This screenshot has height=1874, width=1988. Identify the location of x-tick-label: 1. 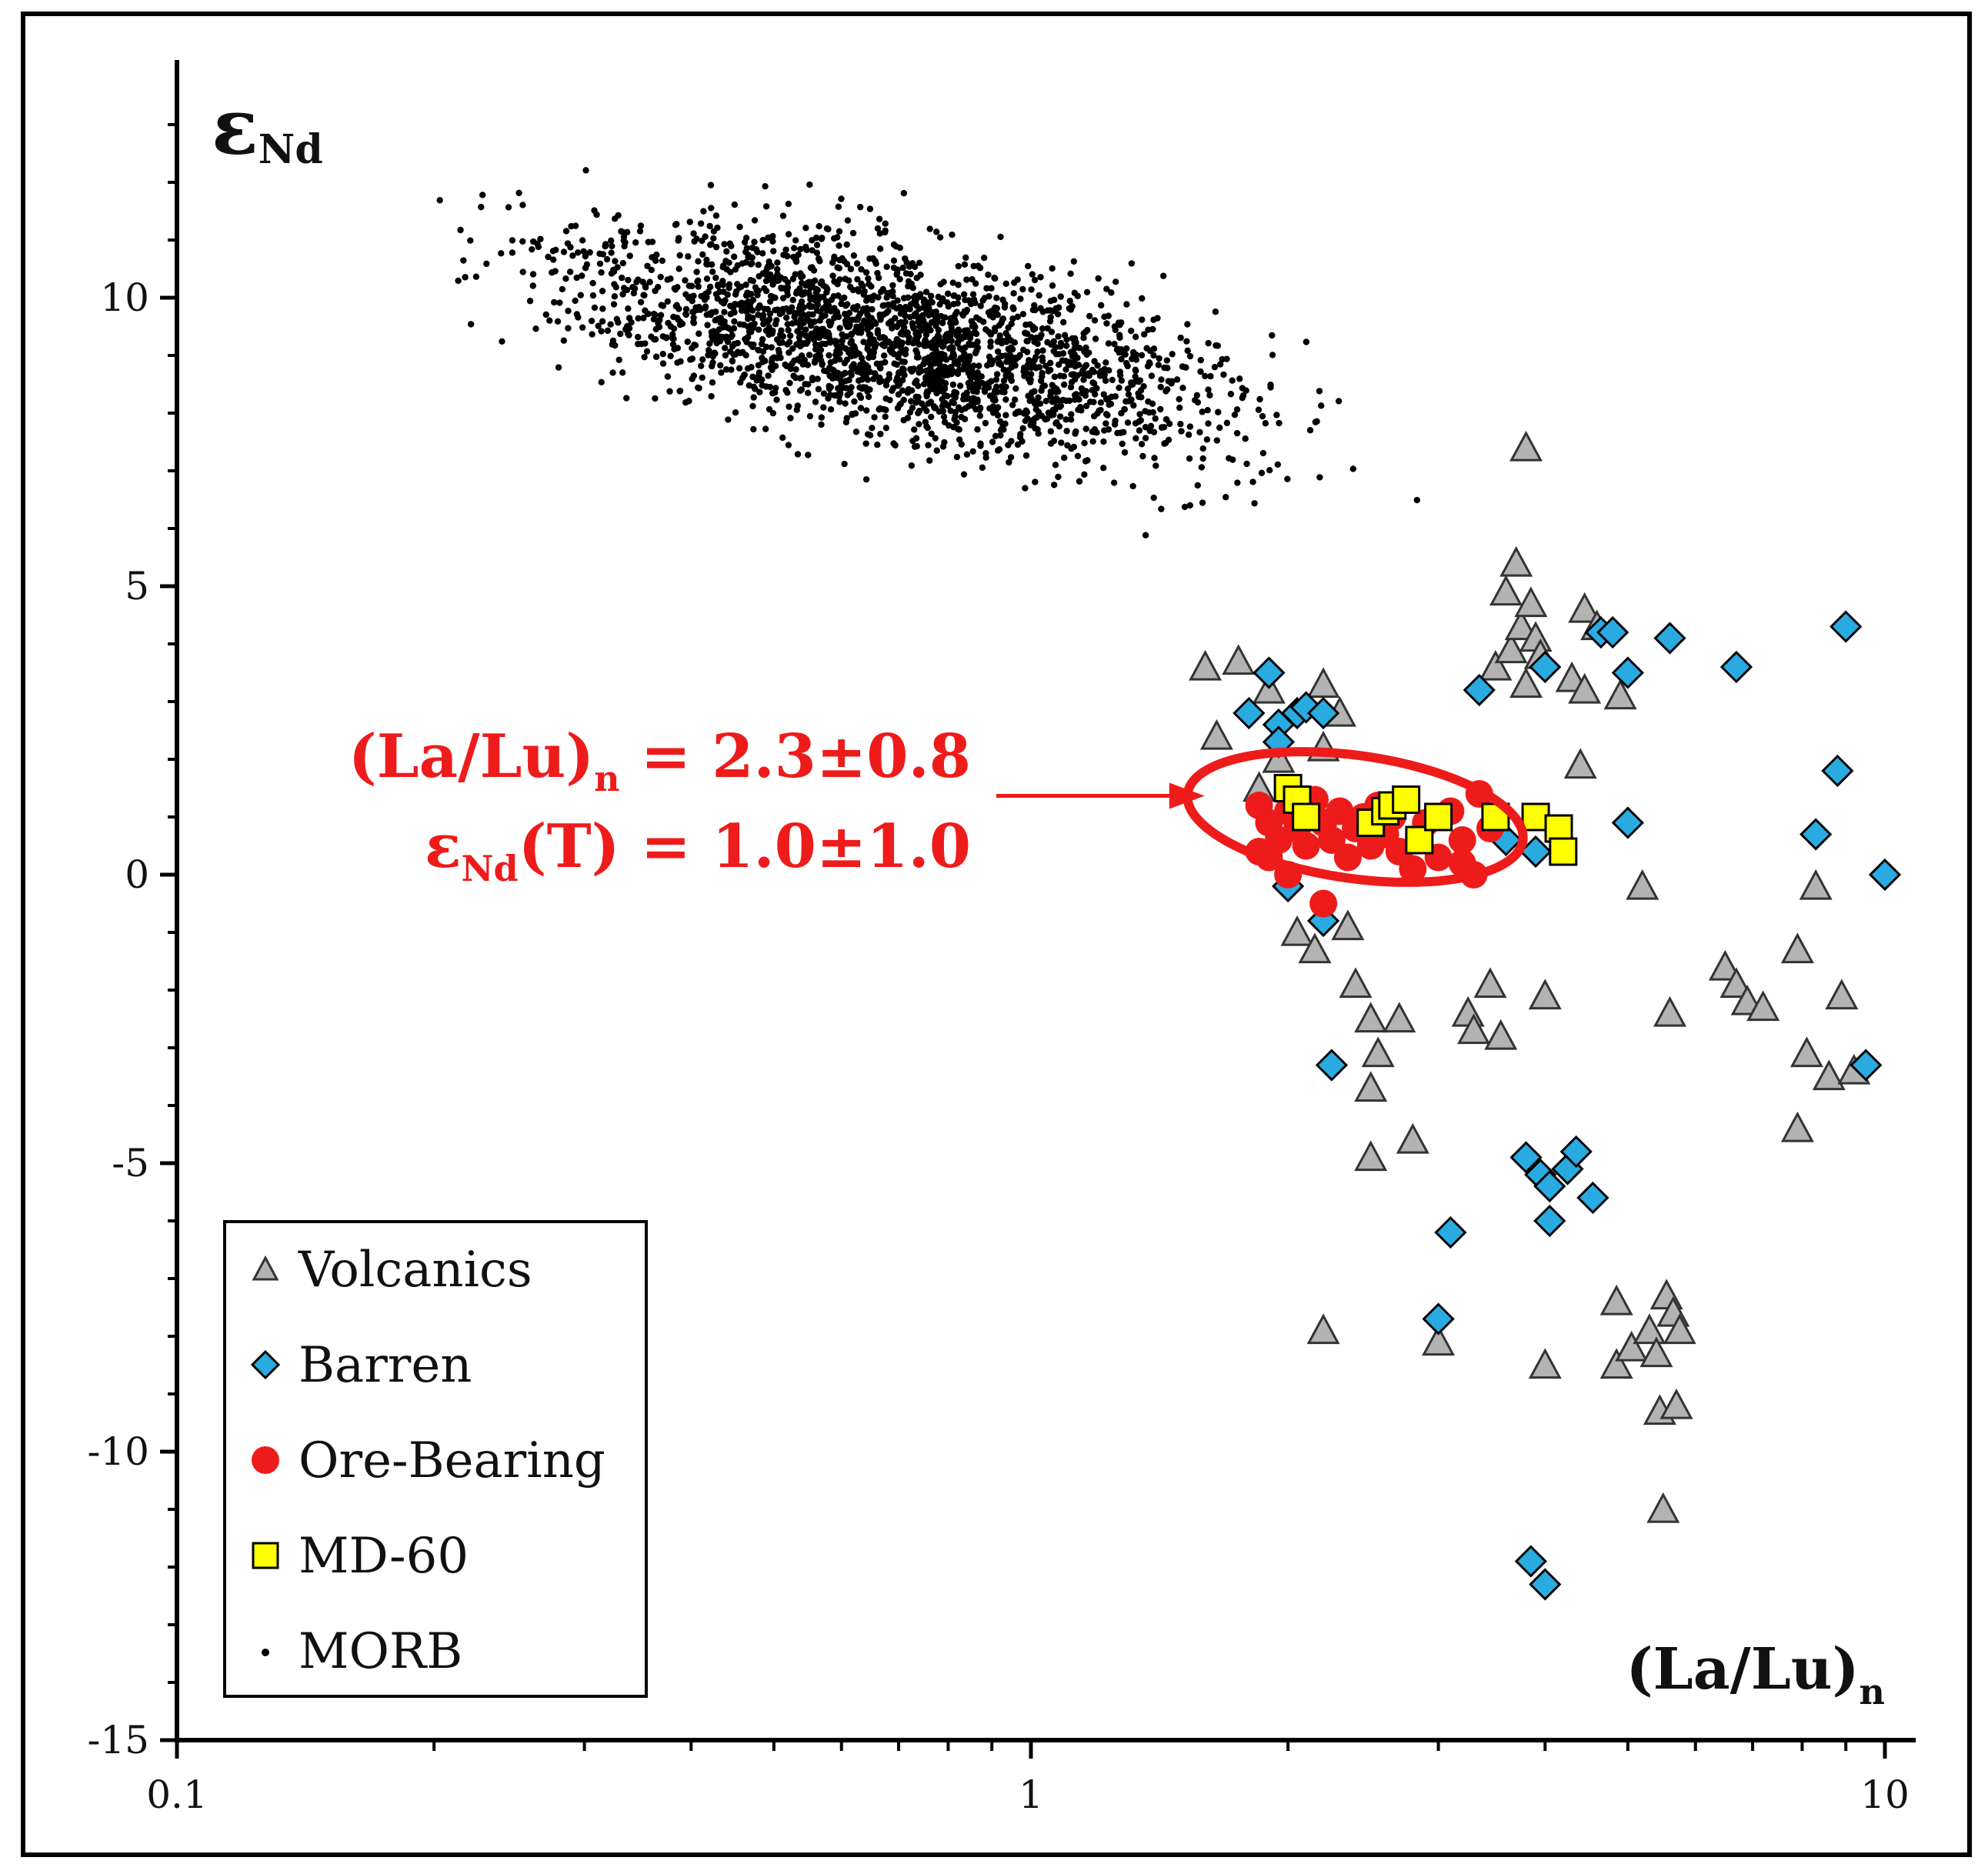
(1031, 1794).